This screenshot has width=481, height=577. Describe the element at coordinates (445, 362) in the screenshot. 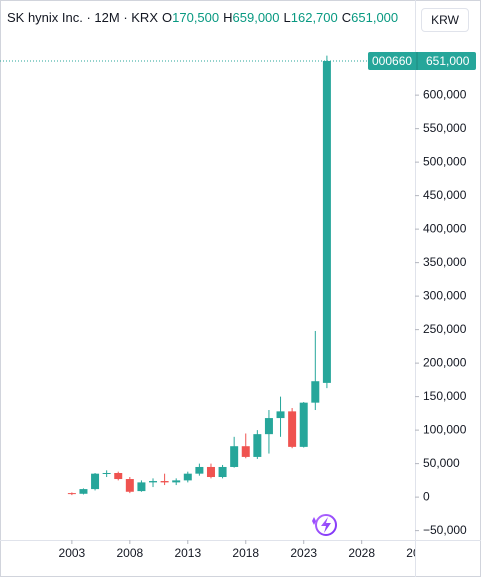

I see `y-tick-label: 200,000` at that location.